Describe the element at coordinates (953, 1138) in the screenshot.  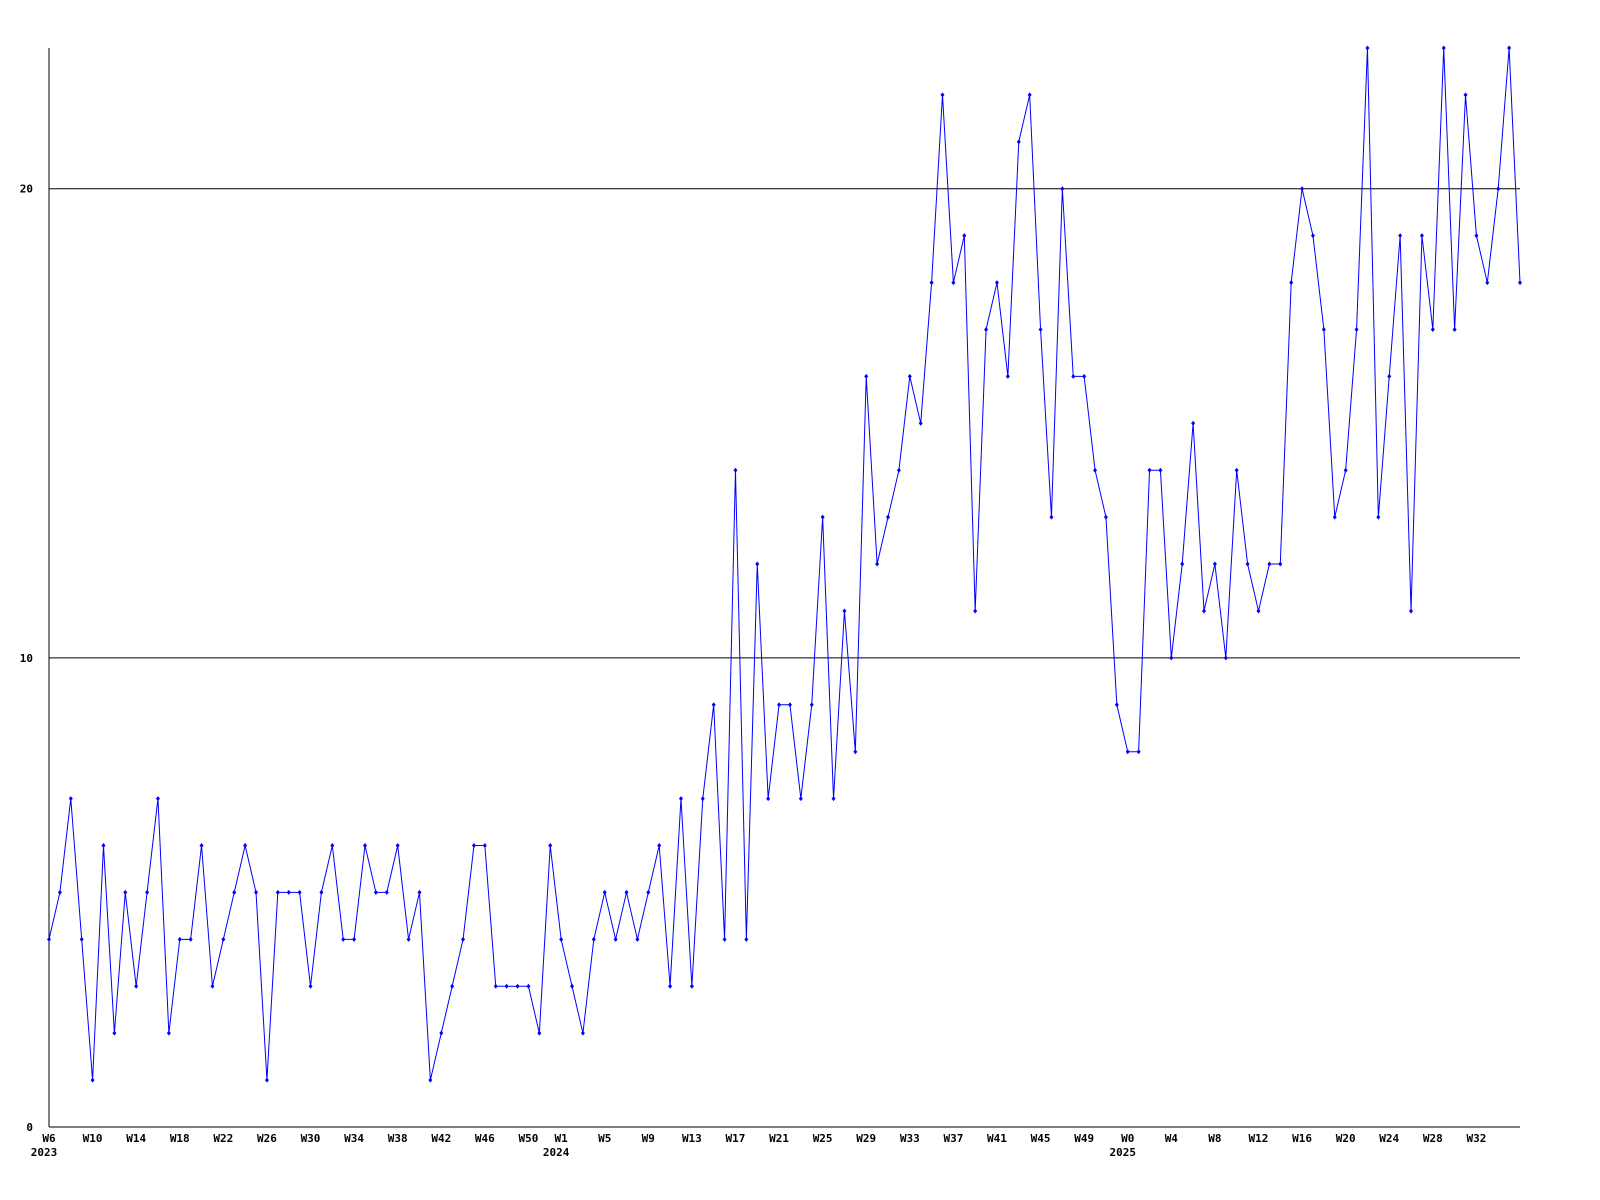
I see `x-tick-label: W37` at that location.